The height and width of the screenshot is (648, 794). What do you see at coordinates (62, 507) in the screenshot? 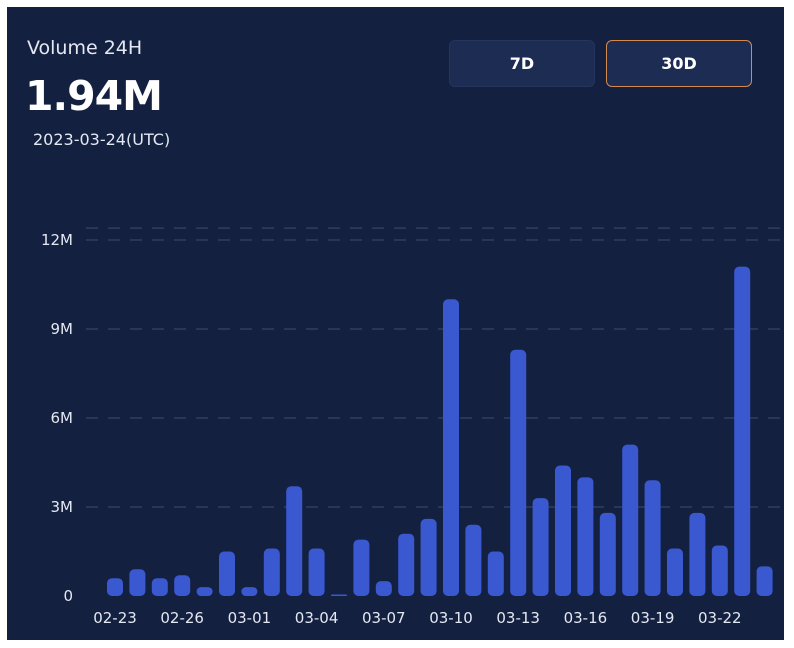
I see `y-tick-label: 3M` at bounding box center [62, 507].